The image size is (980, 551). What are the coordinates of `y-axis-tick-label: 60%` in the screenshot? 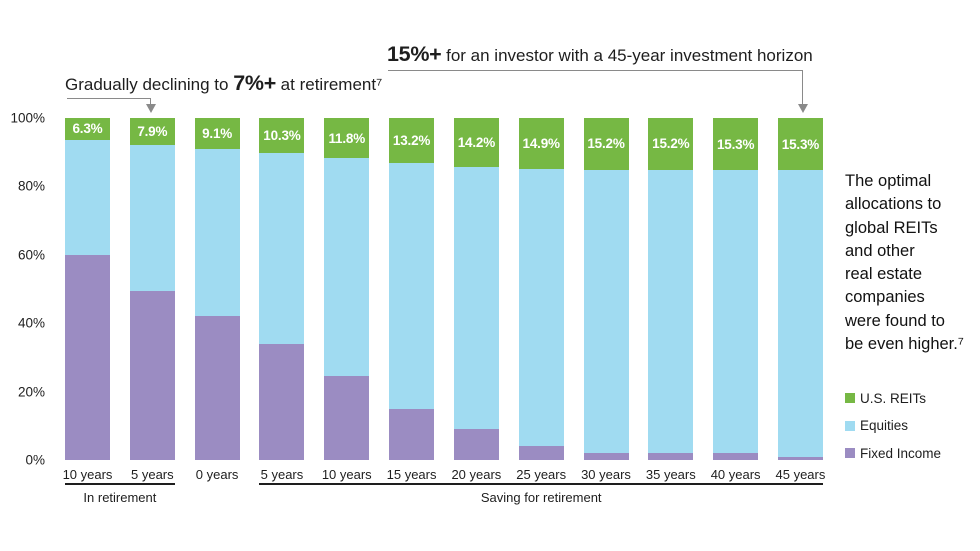 It's located at (31, 255).